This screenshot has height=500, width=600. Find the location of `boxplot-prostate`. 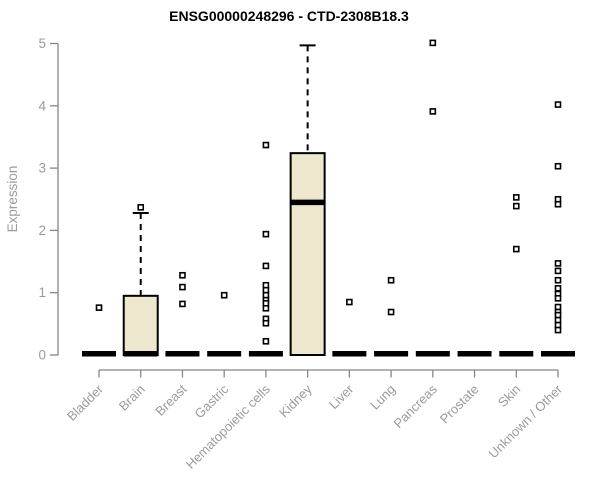

boxplot-prostate is located at coordinates (474, 354).